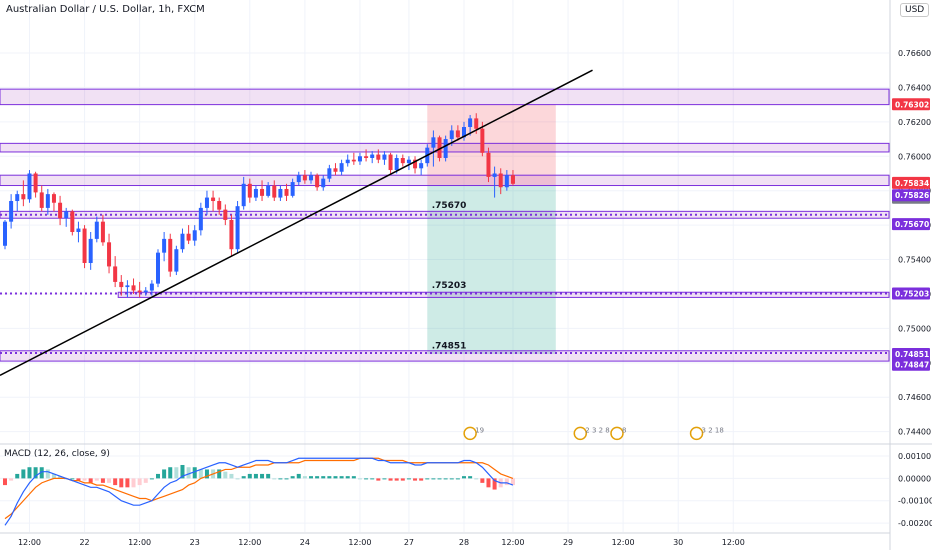 This screenshot has width=932, height=550. I want to click on macd-legend: MACD (12, 26, close, 9), so click(57, 454).